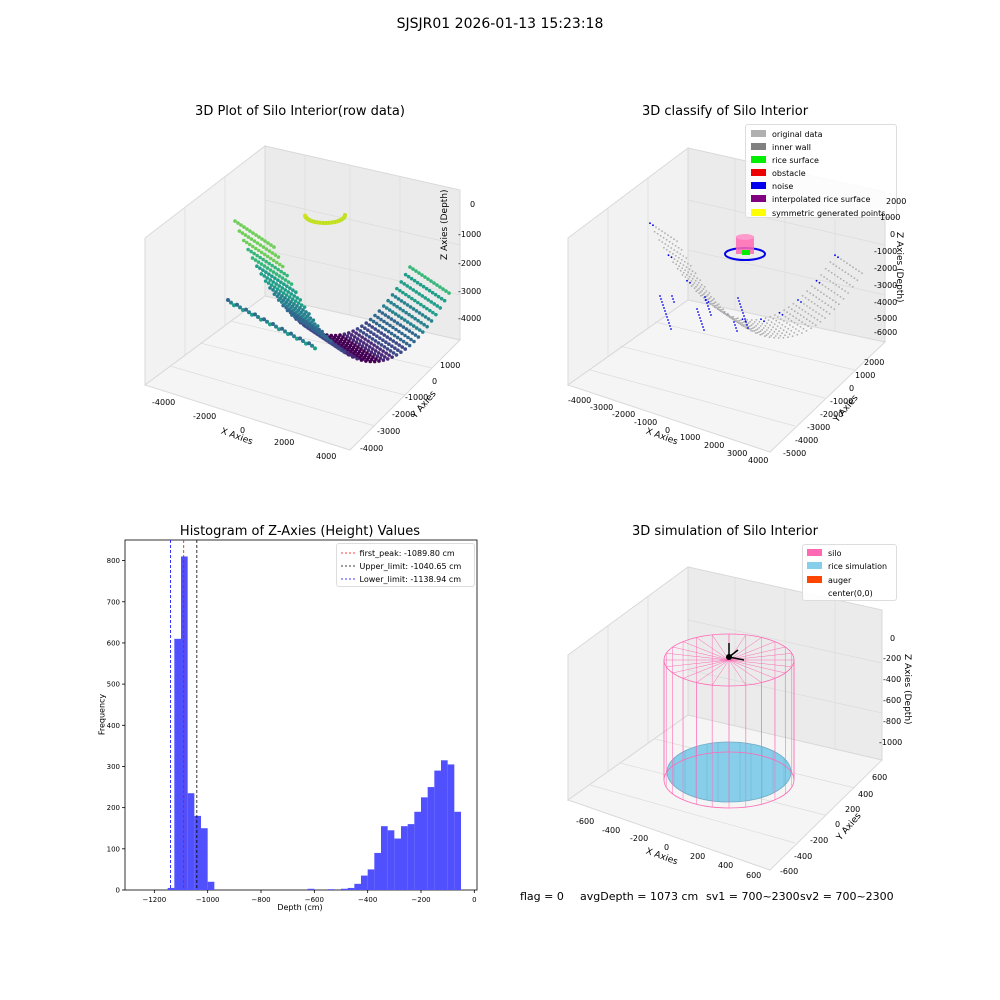 Image resolution: width=1000 pixels, height=1000 pixels. What do you see at coordinates (907, 689) in the screenshot?
I see `panel4-zlabel: Z Axies (Depth)` at bounding box center [907, 689].